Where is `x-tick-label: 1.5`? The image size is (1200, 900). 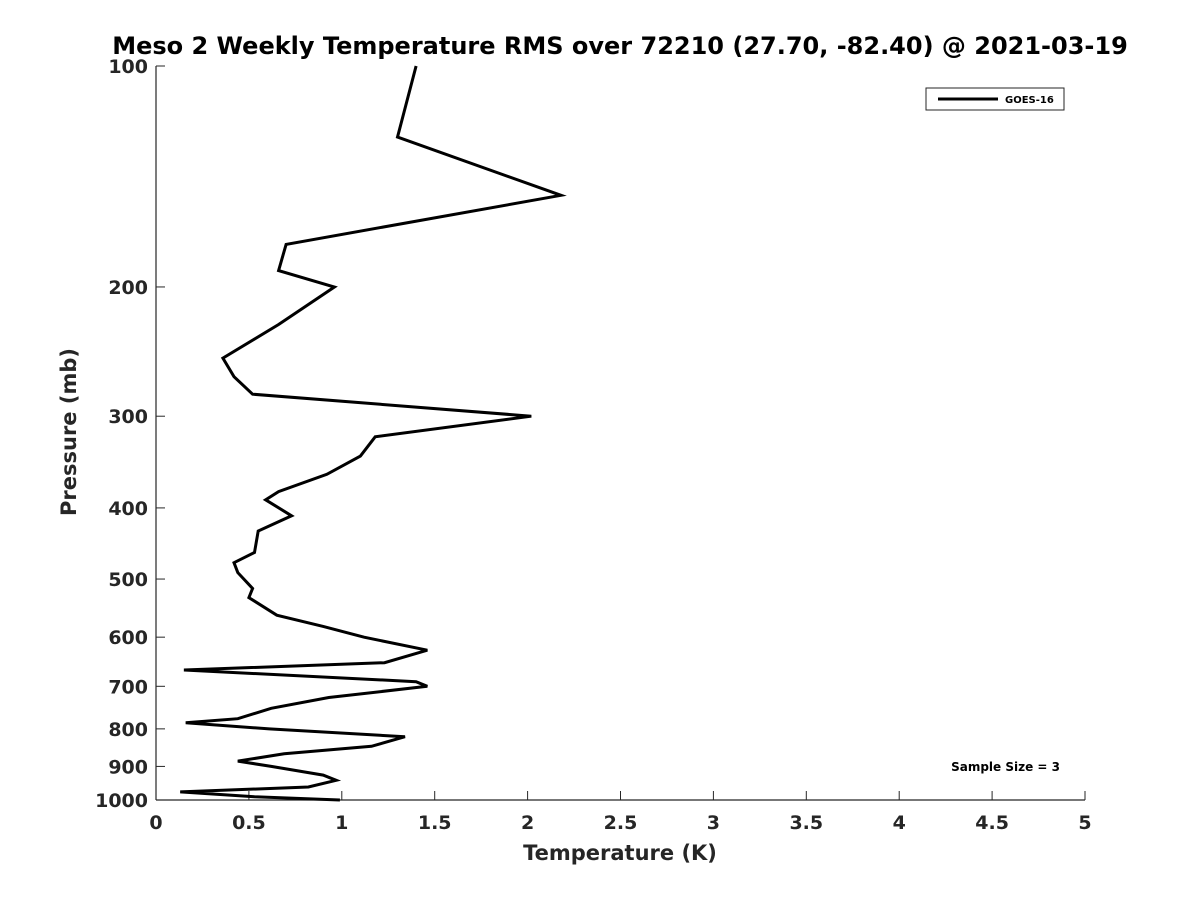
x-tick-label: 1.5 is located at coordinates (435, 823).